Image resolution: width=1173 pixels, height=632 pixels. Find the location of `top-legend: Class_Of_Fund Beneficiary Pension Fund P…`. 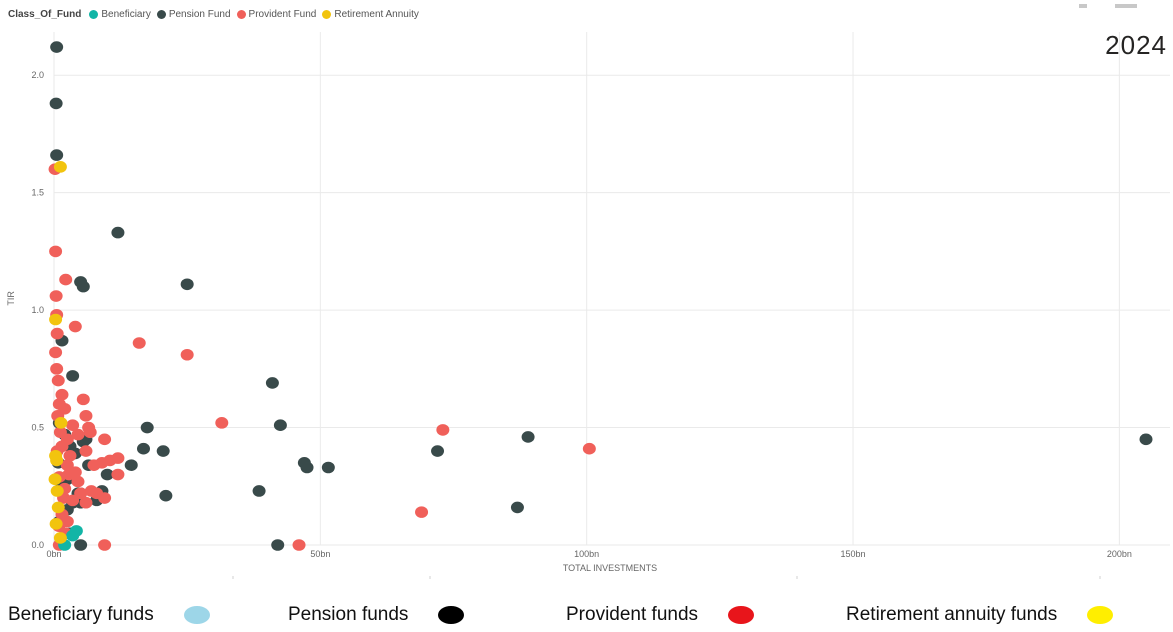

top-legend: Class_Of_Fund Beneficiary Pension Fund P… is located at coordinates (216, 14).